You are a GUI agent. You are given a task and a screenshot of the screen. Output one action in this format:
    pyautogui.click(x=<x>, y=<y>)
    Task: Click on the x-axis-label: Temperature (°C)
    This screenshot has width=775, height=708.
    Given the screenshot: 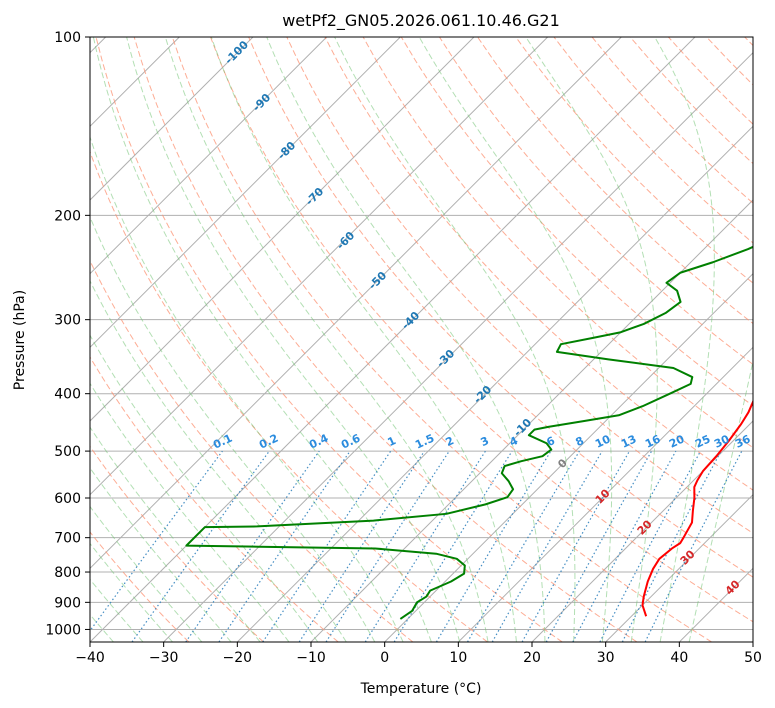 What is the action you would take?
    pyautogui.click(x=421, y=689)
    